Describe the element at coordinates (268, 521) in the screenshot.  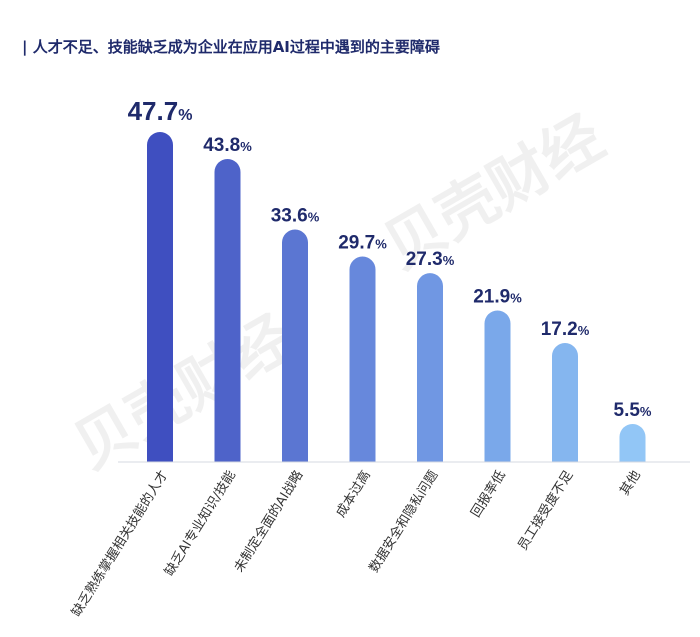
I see `category-label: 未制定全面的AI战略` at that location.